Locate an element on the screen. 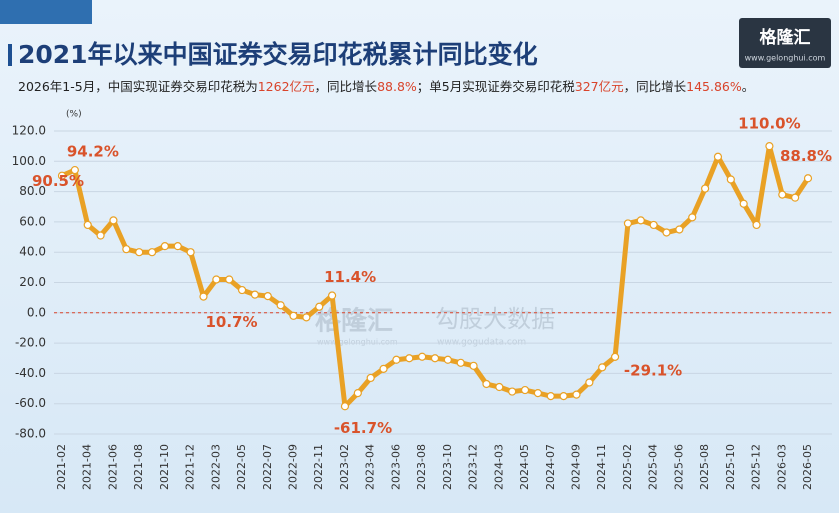 The image size is (839, 513). logo-box is located at coordinates (785, 43).